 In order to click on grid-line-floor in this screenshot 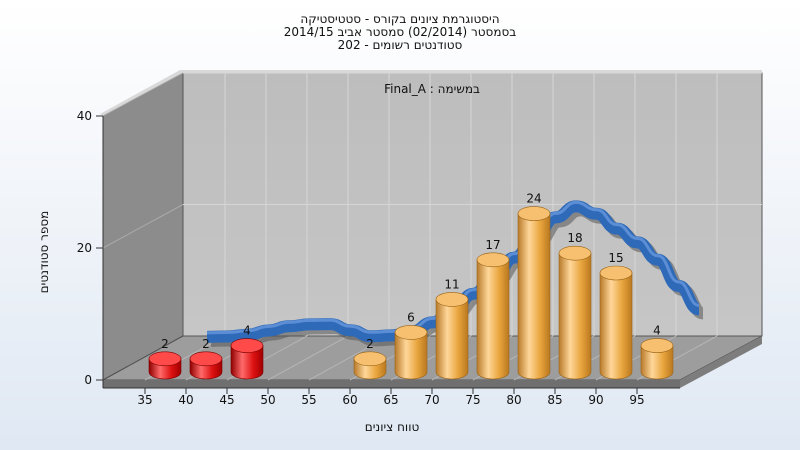, I will do `click(308, 358)`.